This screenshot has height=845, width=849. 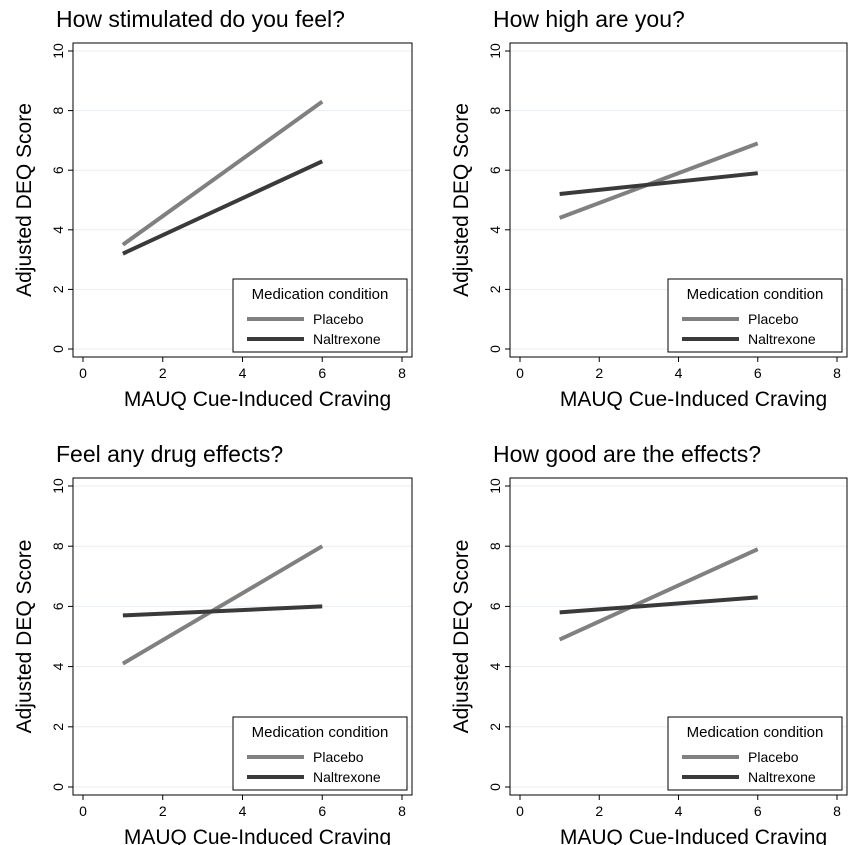 What do you see at coordinates (169, 454) in the screenshot?
I see `chart-title: Feel any drug effects?` at bounding box center [169, 454].